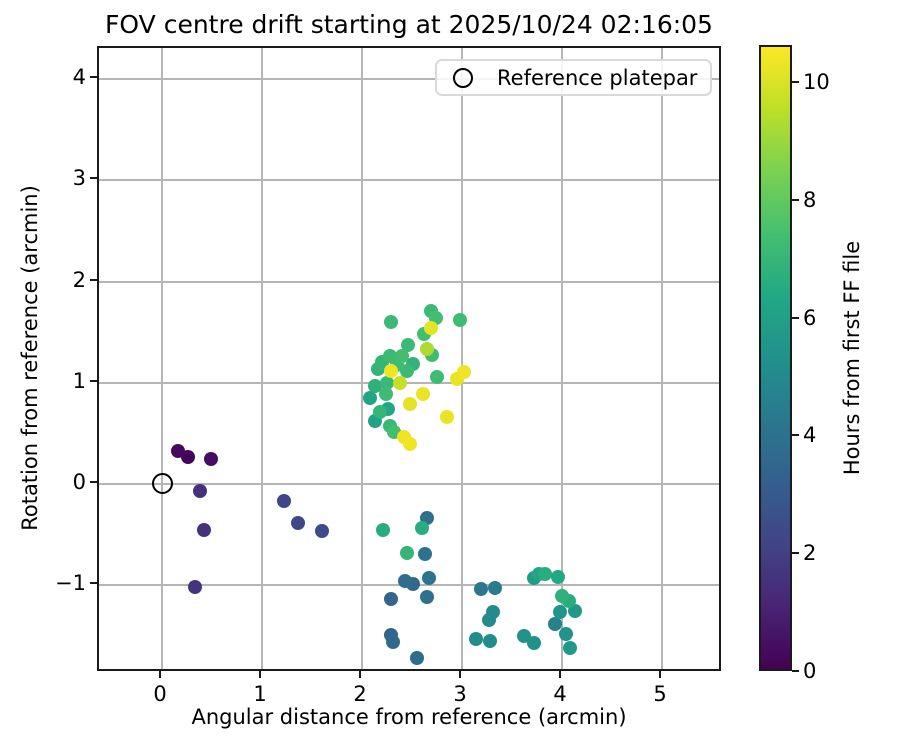 The image size is (900, 750). Describe the element at coordinates (810, 435) in the screenshot. I see `colorbar-tick-label: 4` at that location.